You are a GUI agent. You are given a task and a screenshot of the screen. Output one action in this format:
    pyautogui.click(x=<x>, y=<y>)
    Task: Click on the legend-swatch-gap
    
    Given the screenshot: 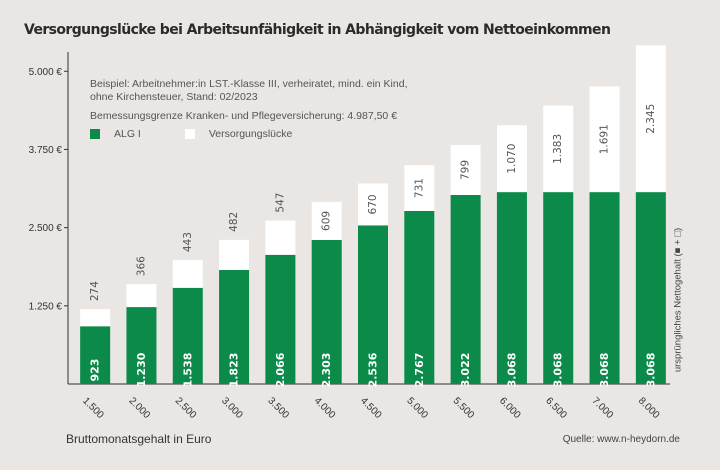 What is the action you would take?
    pyautogui.click(x=189, y=134)
    